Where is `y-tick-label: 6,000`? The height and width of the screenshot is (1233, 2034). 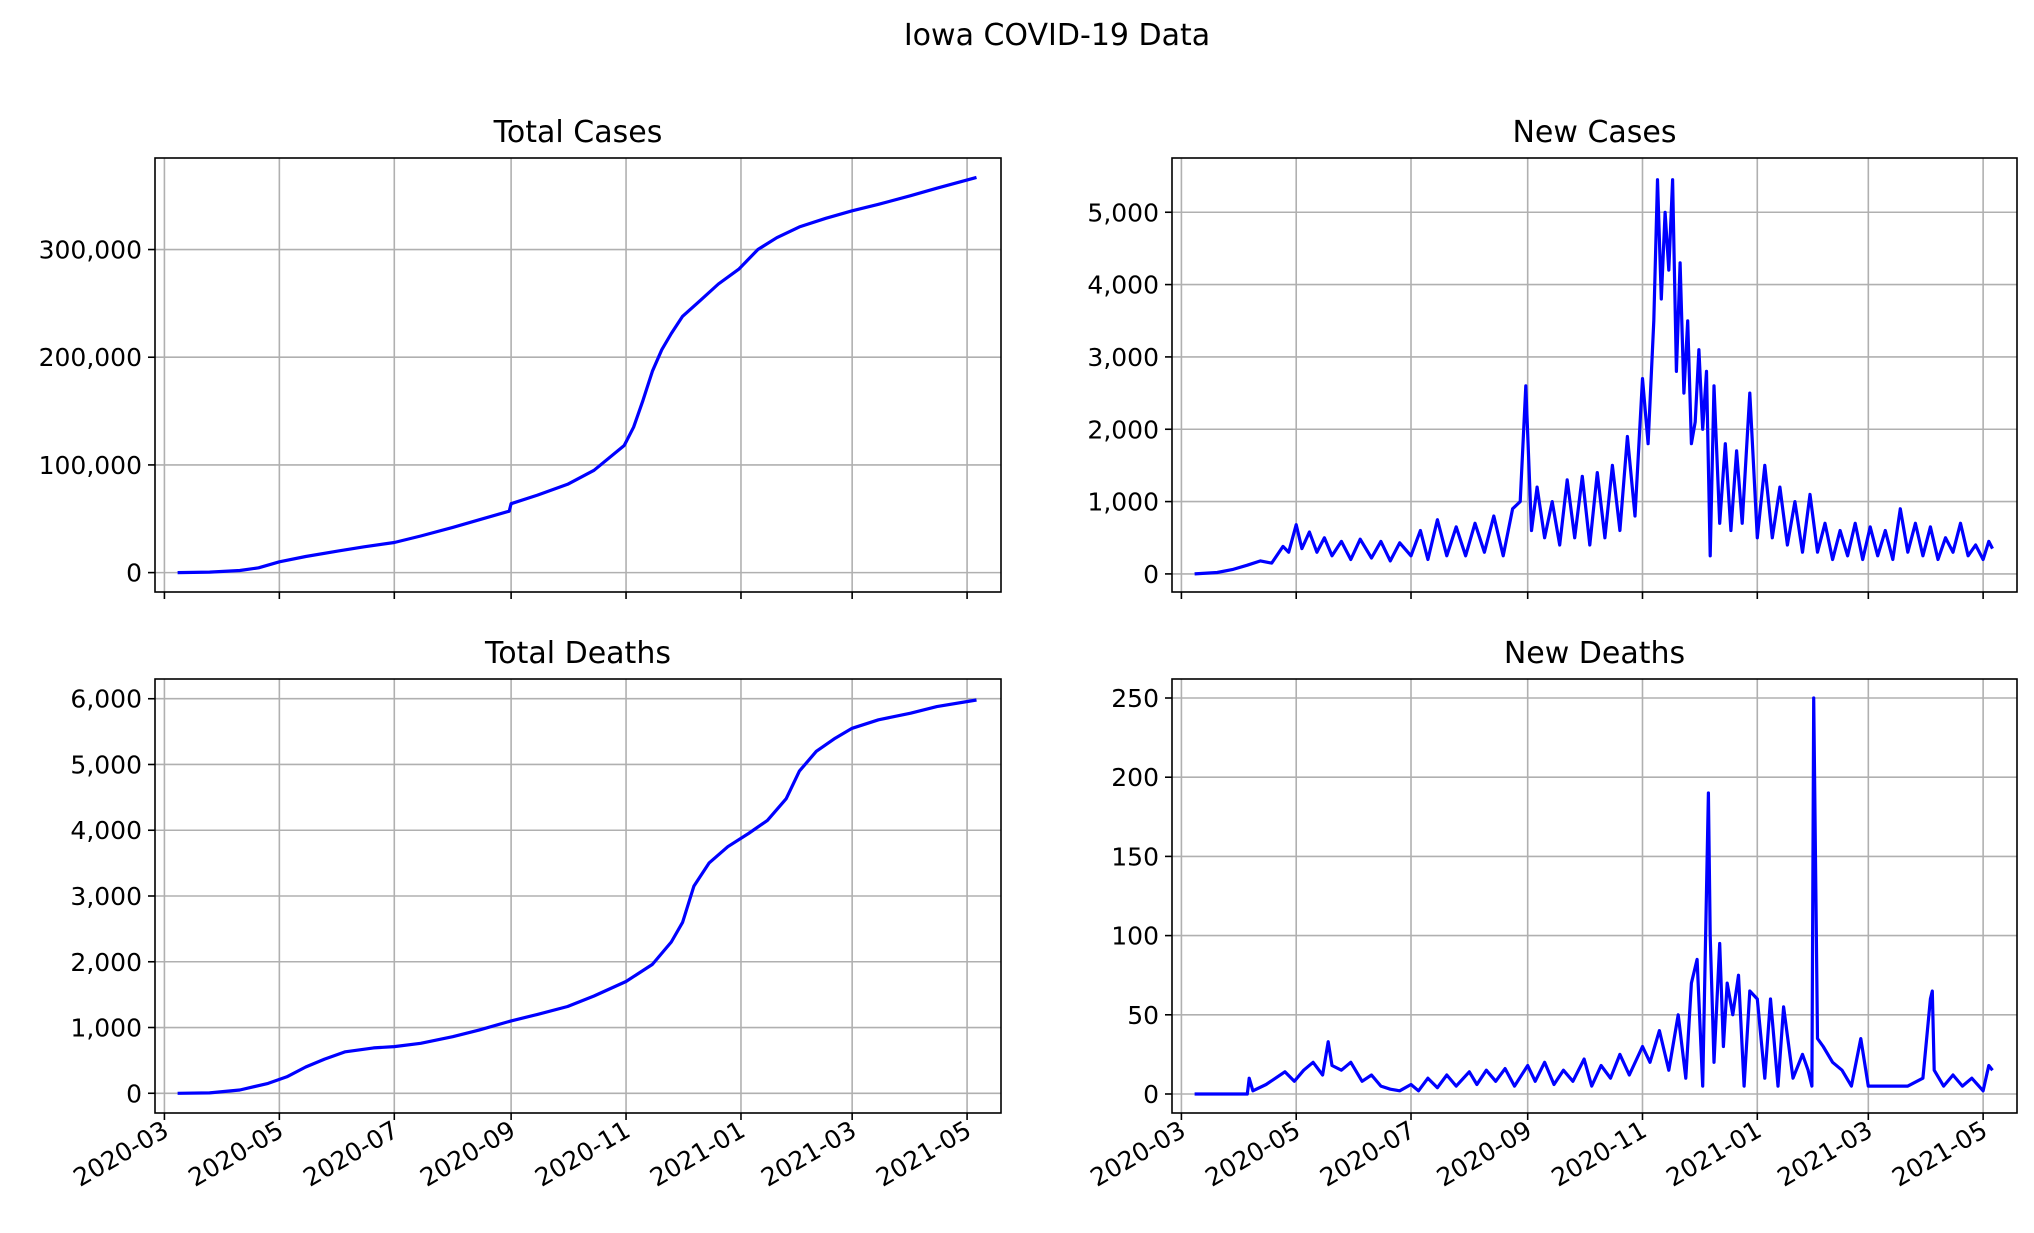 y-tick-label: 6,000 is located at coordinates (106, 699).